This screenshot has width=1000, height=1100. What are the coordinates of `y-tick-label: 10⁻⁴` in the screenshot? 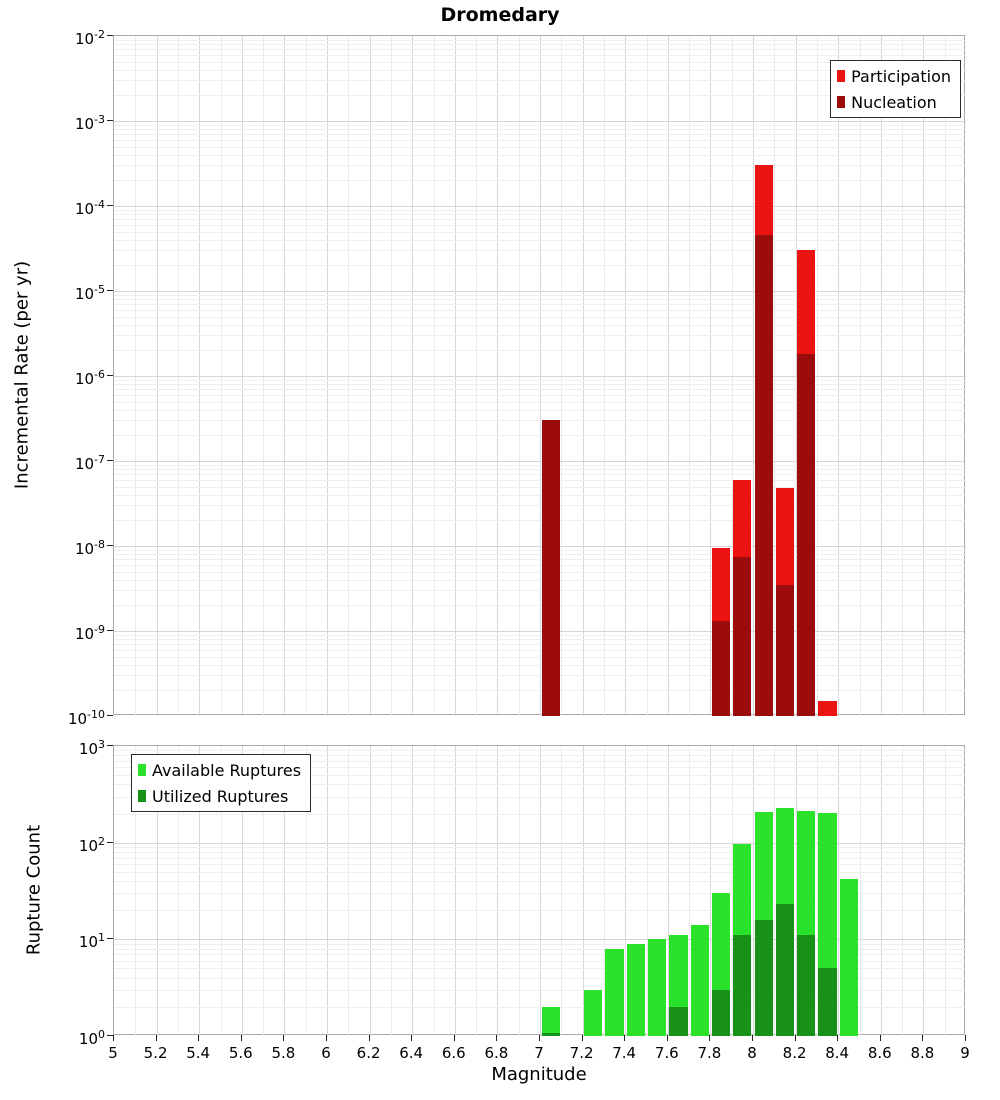 It's located at (89, 208).